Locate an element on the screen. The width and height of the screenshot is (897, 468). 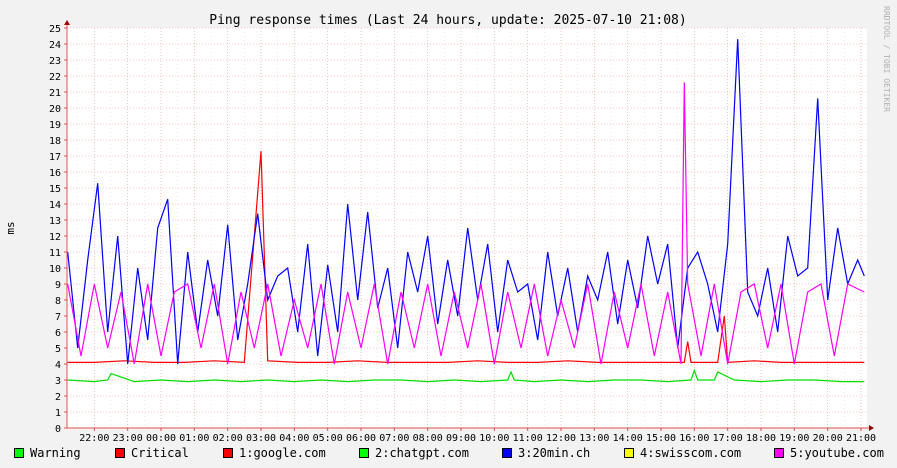
x-axis-arrow-icon is located at coordinates (871, 428).